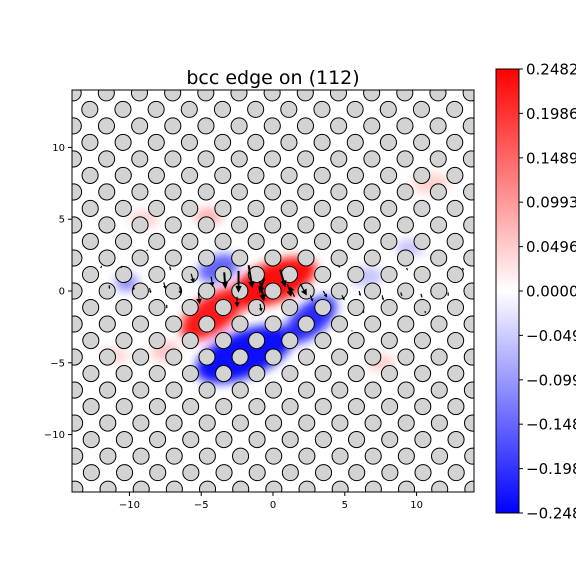 This screenshot has height=576, width=576. What do you see at coordinates (551, 158) in the screenshot?
I see `colorbar-tick-label: 0.1489` at bounding box center [551, 158].